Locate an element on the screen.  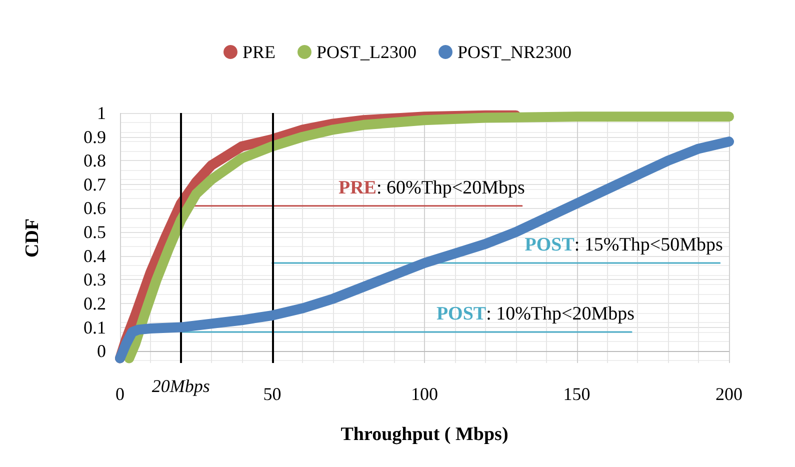
y-tick-label: 0.2 is located at coordinates (95, 303).